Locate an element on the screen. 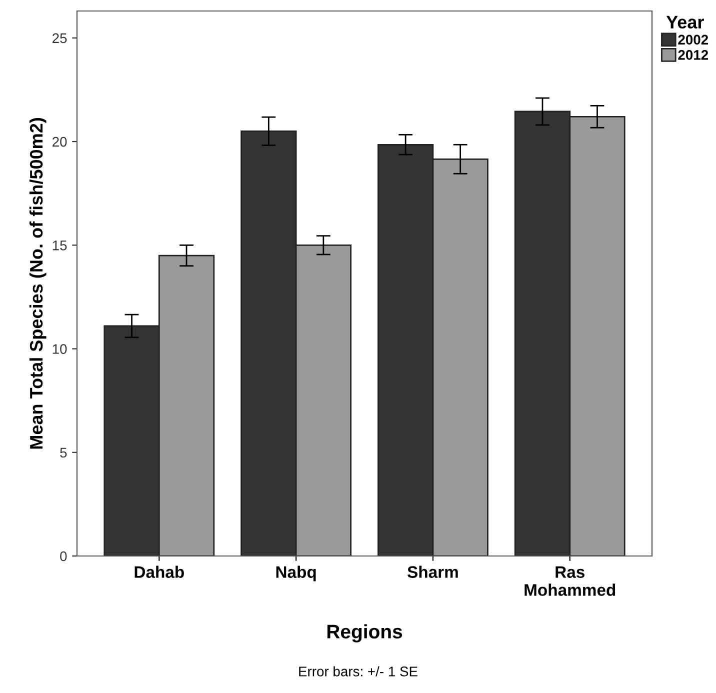  y-tick-label: 25 is located at coordinates (59, 38).